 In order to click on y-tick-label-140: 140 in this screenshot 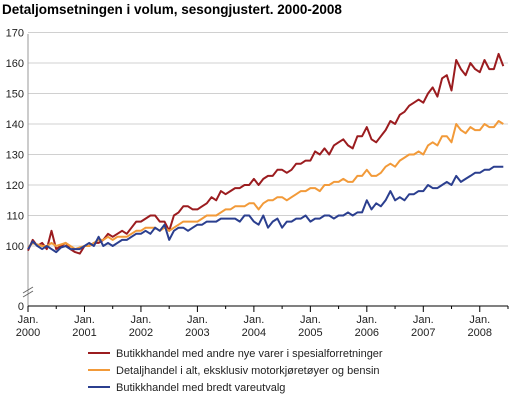, I will do `click(15, 125)`.